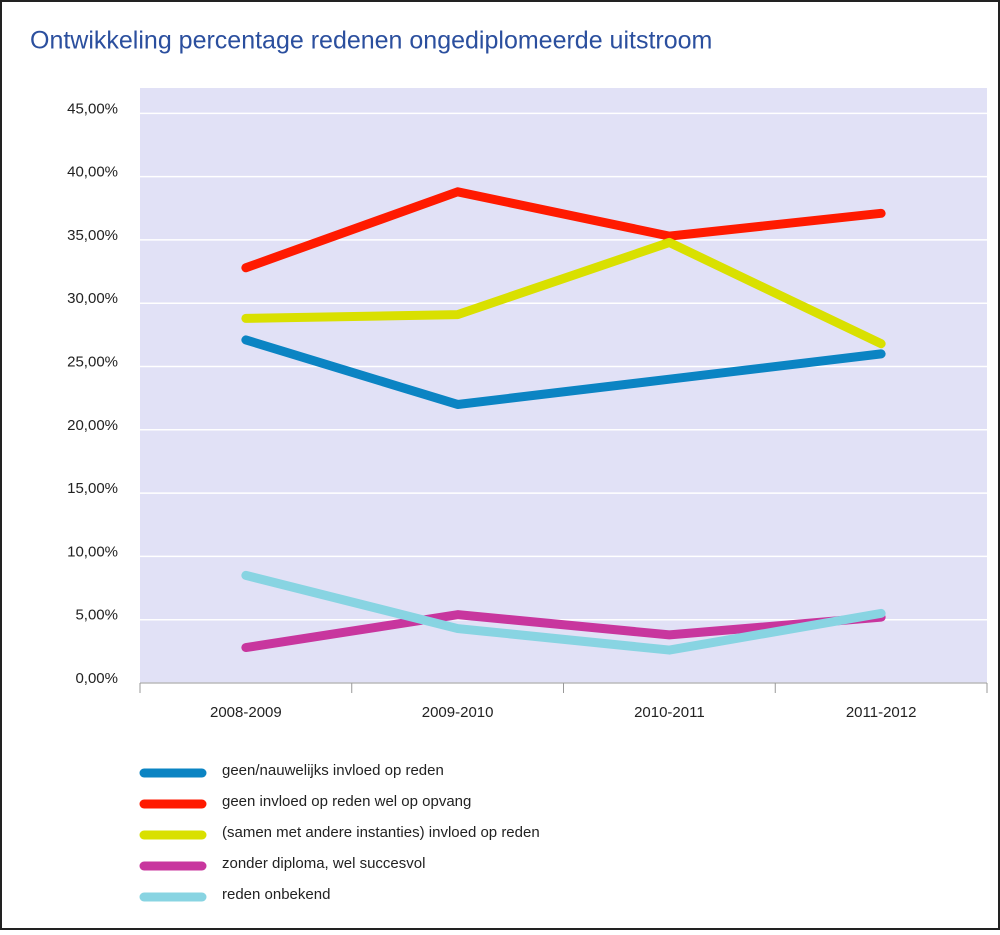 This screenshot has height=935, width=1000. Describe the element at coordinates (246, 712) in the screenshot. I see `x-tick-label: 2008-2009` at that location.